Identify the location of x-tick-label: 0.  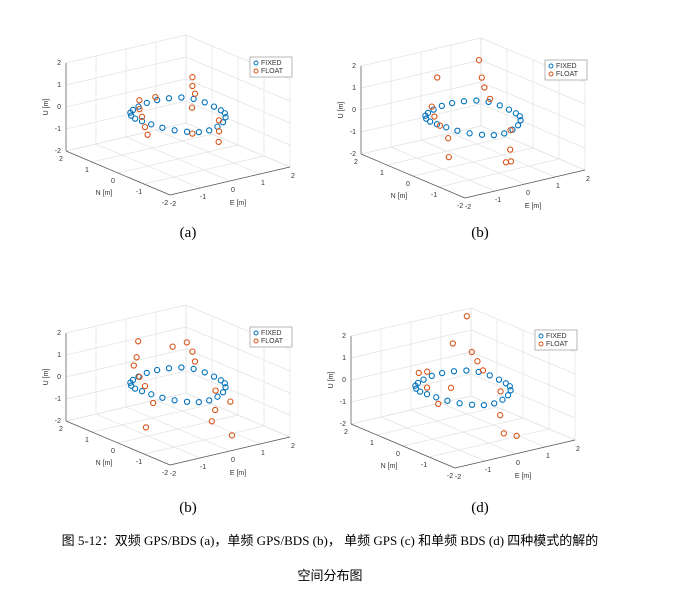
(233, 460).